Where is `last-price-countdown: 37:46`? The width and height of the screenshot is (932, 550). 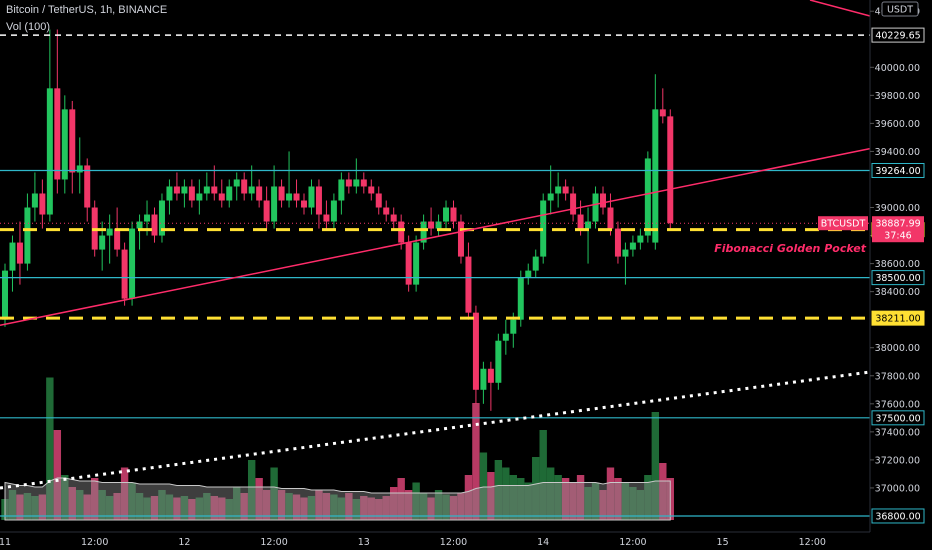
last-price-countdown: 37:46 is located at coordinates (897, 236).